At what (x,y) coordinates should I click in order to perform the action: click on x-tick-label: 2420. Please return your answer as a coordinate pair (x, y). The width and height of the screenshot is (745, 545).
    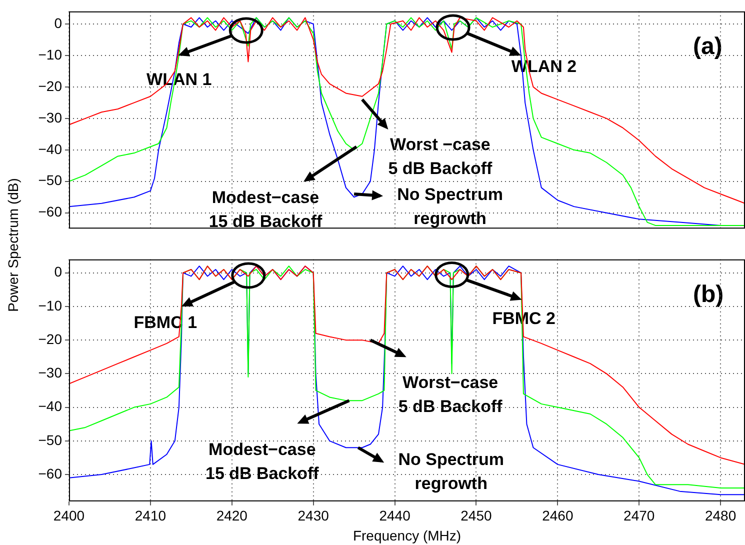
    Looking at the image, I should click on (232, 516).